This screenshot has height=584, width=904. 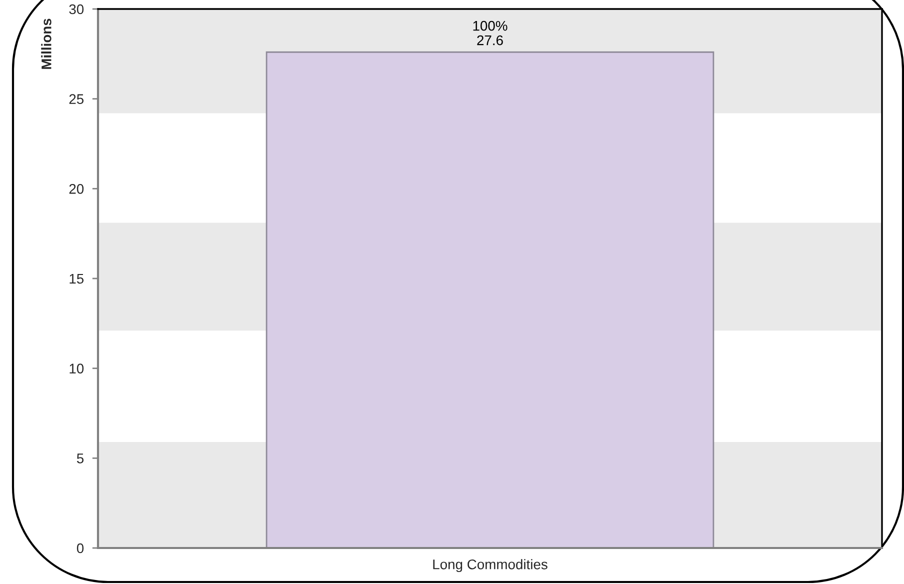 I want to click on y-tick-label: 30, so click(x=76, y=9).